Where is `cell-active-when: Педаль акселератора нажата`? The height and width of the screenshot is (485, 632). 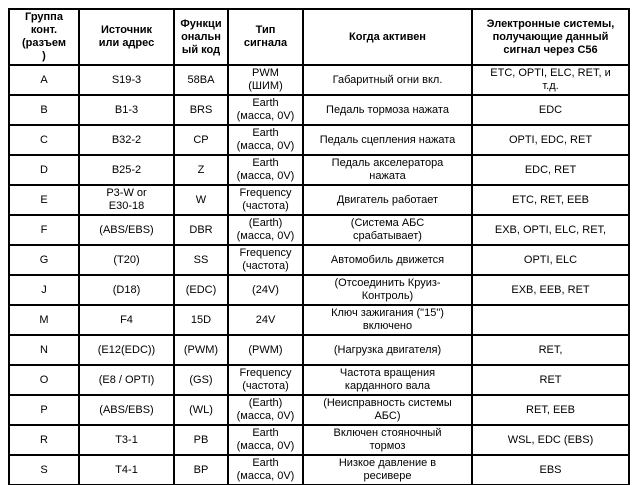 cell-active-when: Педаль акселератора нажата is located at coordinates (387, 170).